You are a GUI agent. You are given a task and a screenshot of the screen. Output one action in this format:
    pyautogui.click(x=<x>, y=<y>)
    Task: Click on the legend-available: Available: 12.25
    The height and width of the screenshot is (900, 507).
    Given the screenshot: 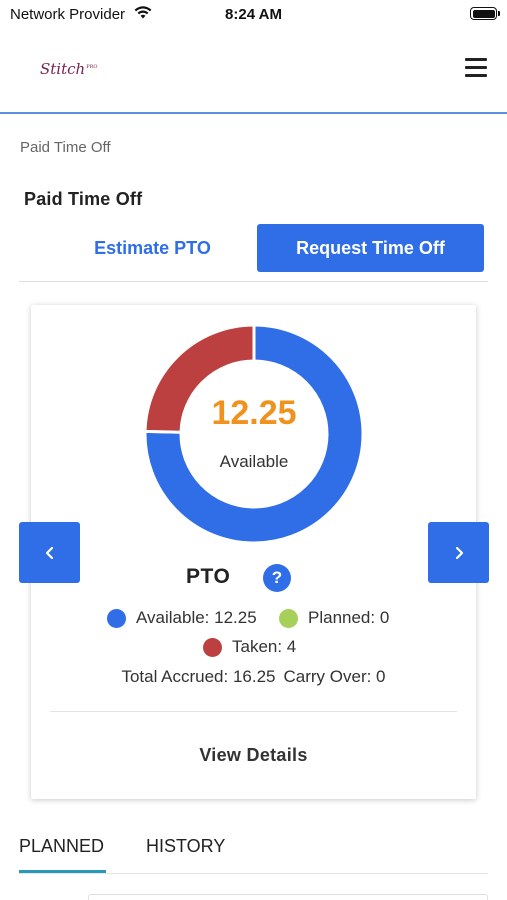 What is the action you would take?
    pyautogui.click(x=182, y=618)
    